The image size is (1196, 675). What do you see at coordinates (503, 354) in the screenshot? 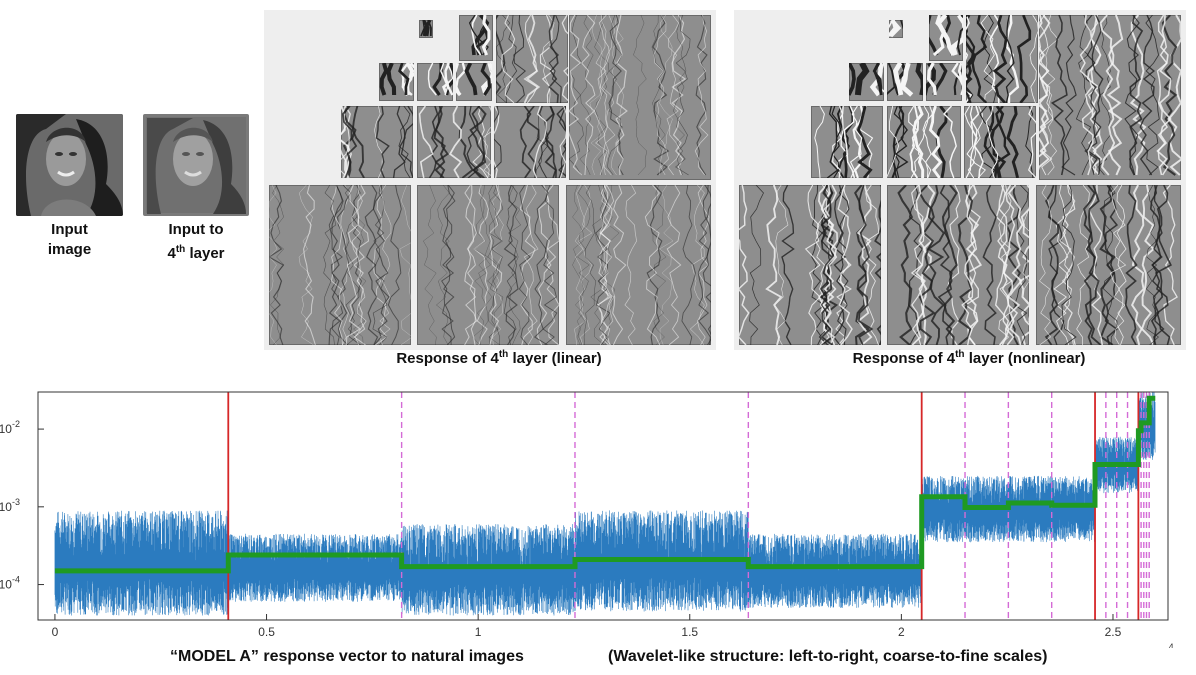
I see `linear-caption-sup: th` at bounding box center [503, 354].